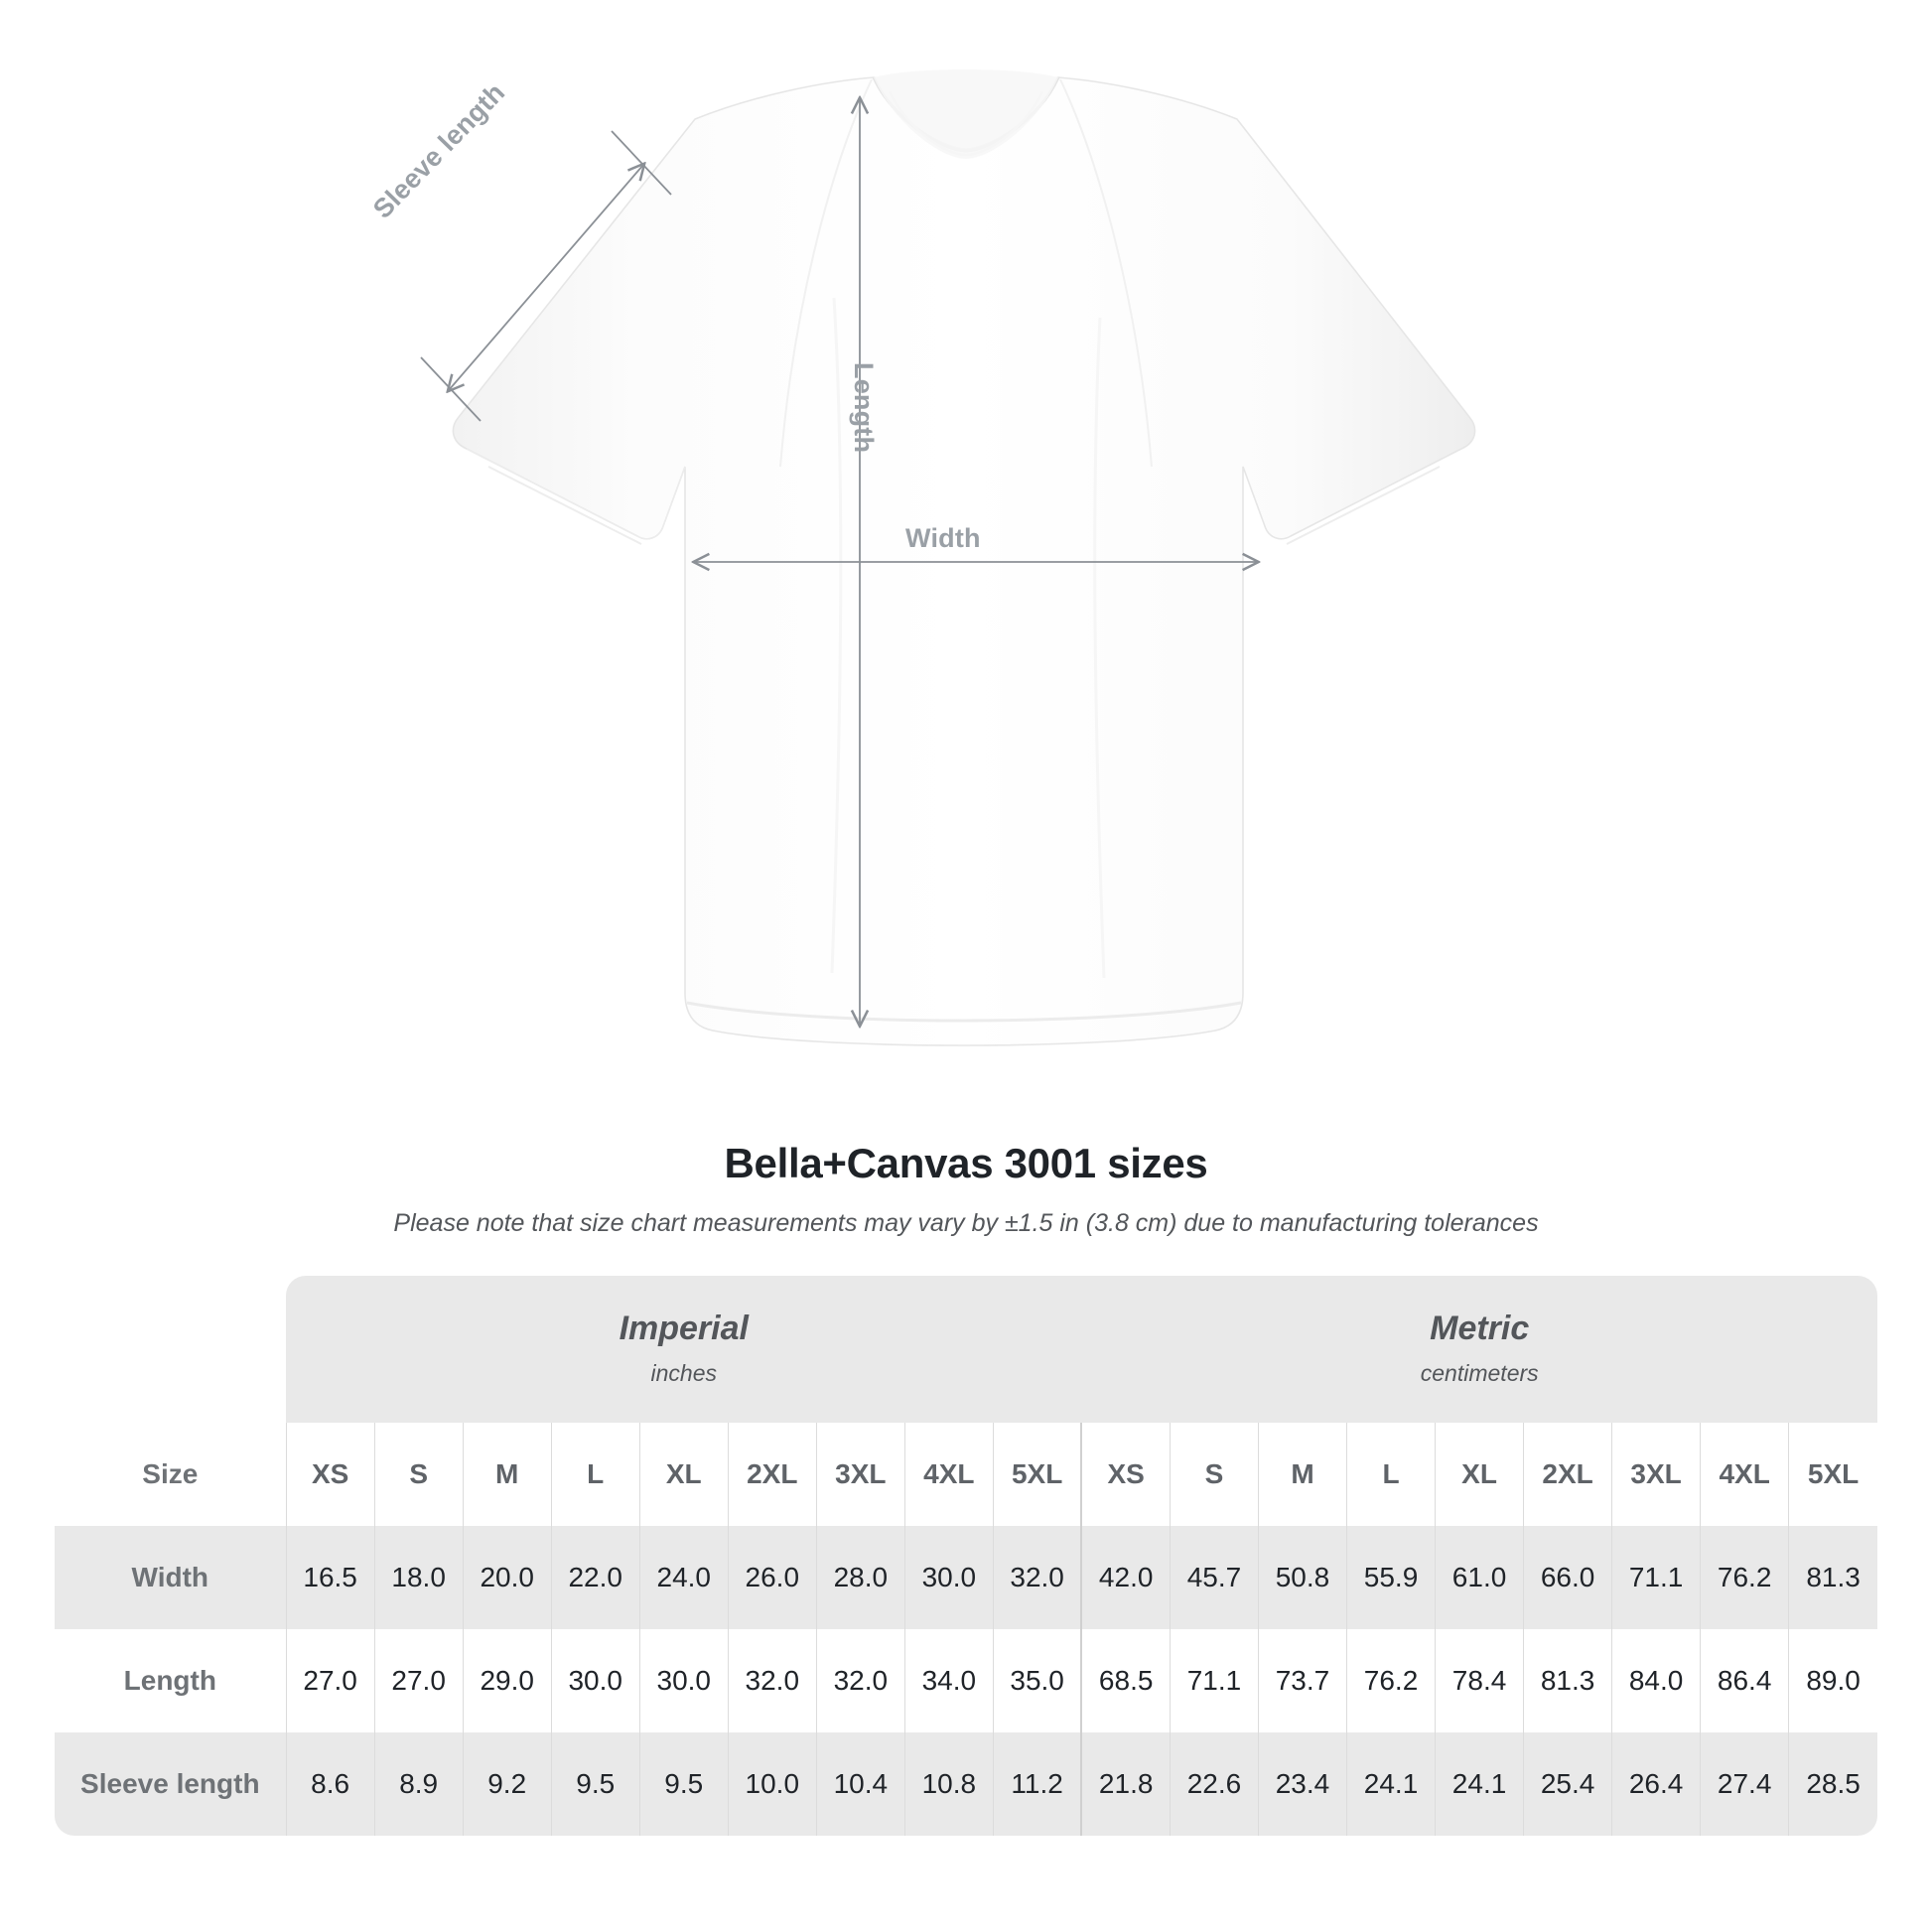 The height and width of the screenshot is (1932, 1932). I want to click on measurement-cell: 20.0, so click(507, 1578).